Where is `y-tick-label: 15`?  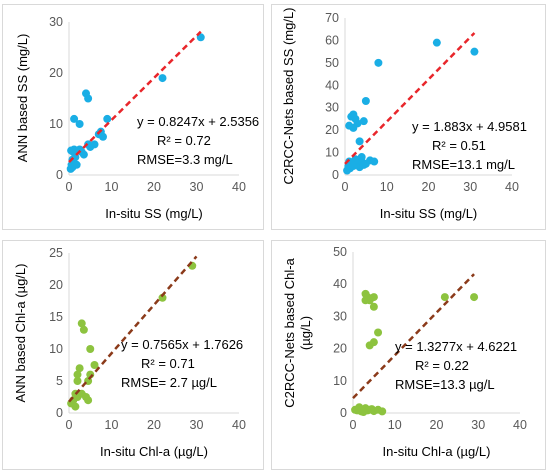 y-tick-label: 15 is located at coordinates (56, 317).